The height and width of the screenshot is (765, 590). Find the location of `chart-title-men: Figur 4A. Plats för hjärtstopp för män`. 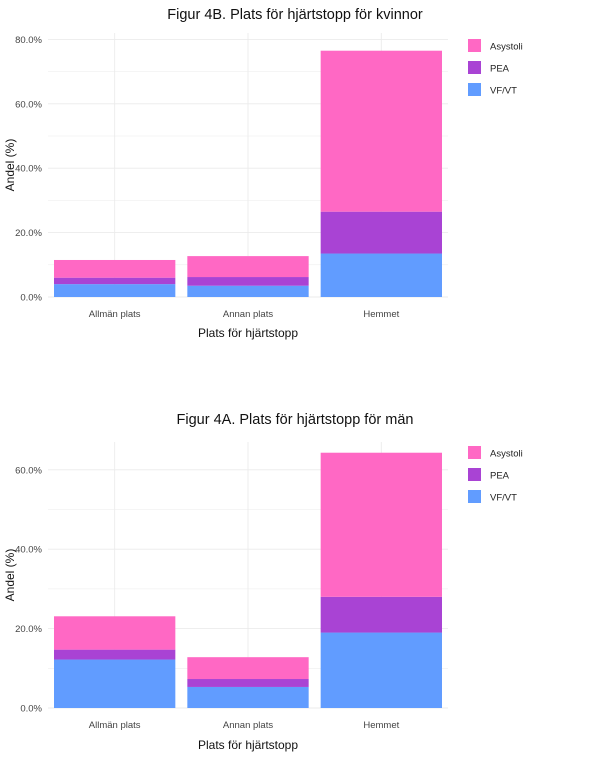

chart-title-men: Figur 4A. Plats för hjärtstopp för män is located at coordinates (295, 420).